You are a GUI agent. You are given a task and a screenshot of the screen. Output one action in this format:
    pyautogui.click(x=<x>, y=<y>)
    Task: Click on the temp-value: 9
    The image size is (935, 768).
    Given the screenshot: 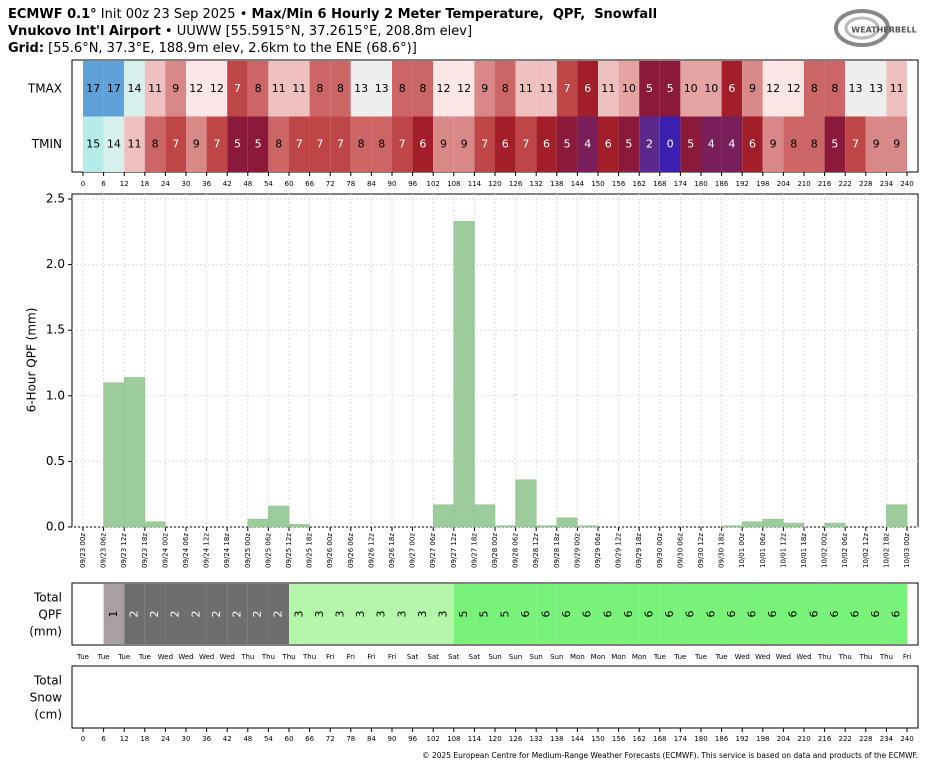 What is the action you would take?
    pyautogui.click(x=896, y=143)
    